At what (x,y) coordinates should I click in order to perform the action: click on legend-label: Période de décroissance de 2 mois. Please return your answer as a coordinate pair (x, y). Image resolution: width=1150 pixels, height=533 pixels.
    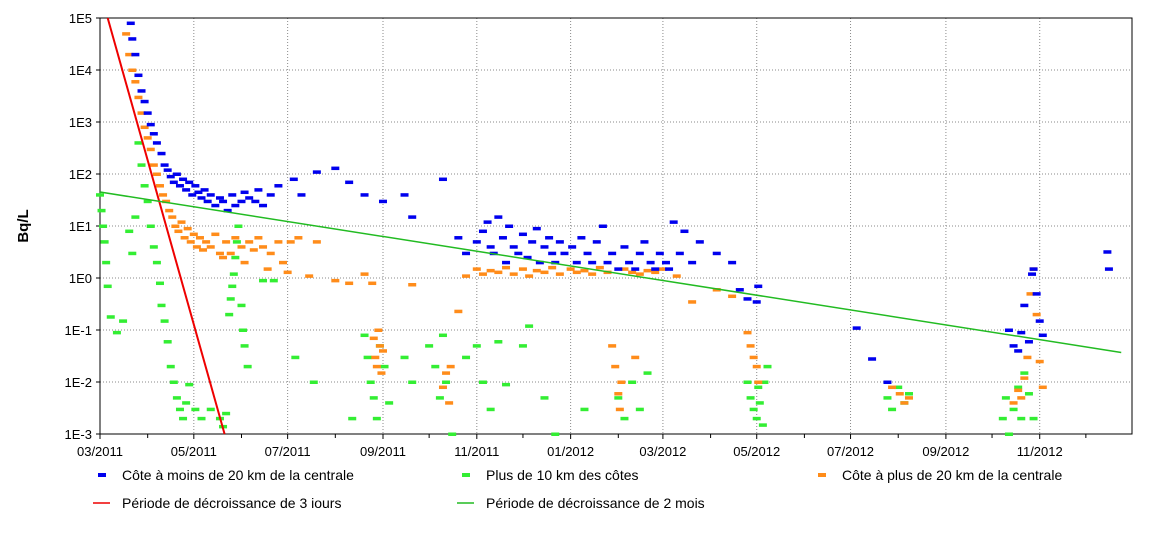
    Looking at the image, I should click on (595, 503).